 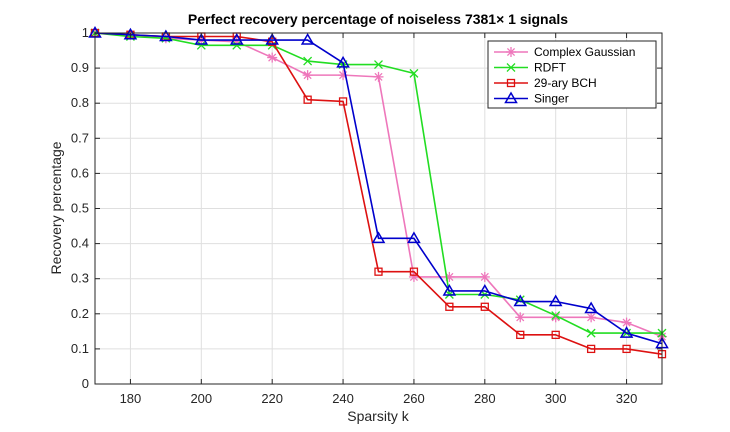 I want to click on legend-label: Singer, so click(x=551, y=99).